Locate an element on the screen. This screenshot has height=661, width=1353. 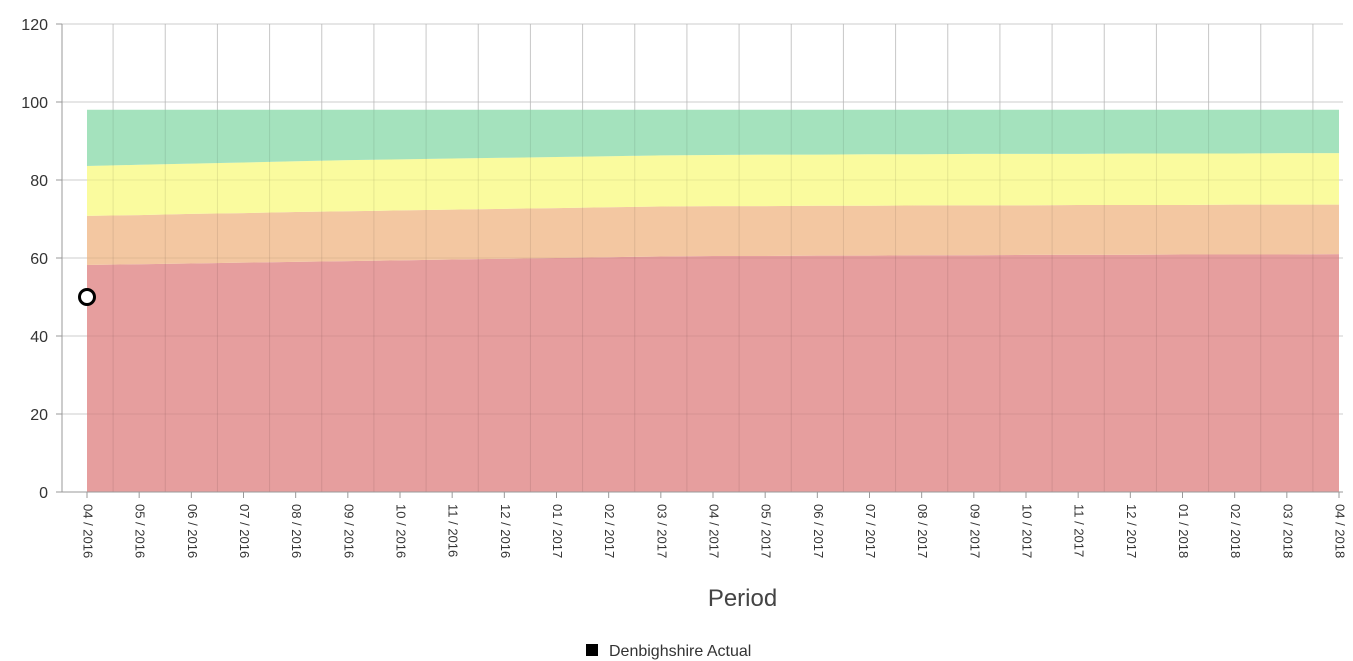
x-tick-label: 02 / 2018 is located at coordinates (1235, 531).